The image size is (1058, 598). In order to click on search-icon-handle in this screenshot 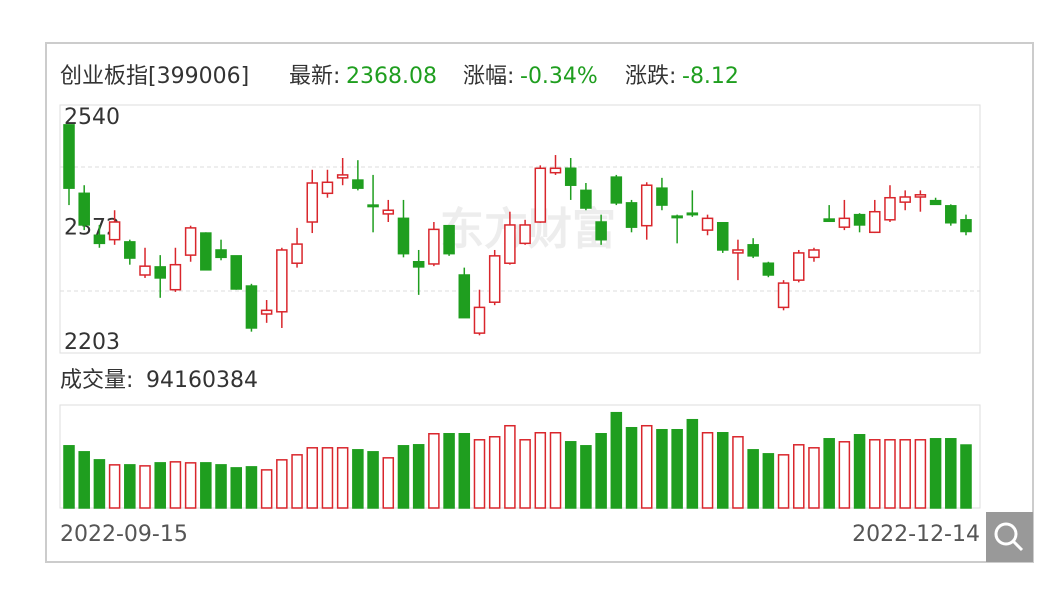, I will do `click(1017, 545)`.